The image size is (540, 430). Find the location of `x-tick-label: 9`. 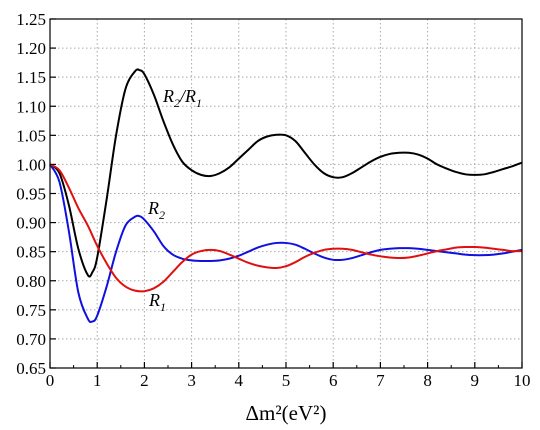

x-tick-label: 9 is located at coordinates (475, 380).